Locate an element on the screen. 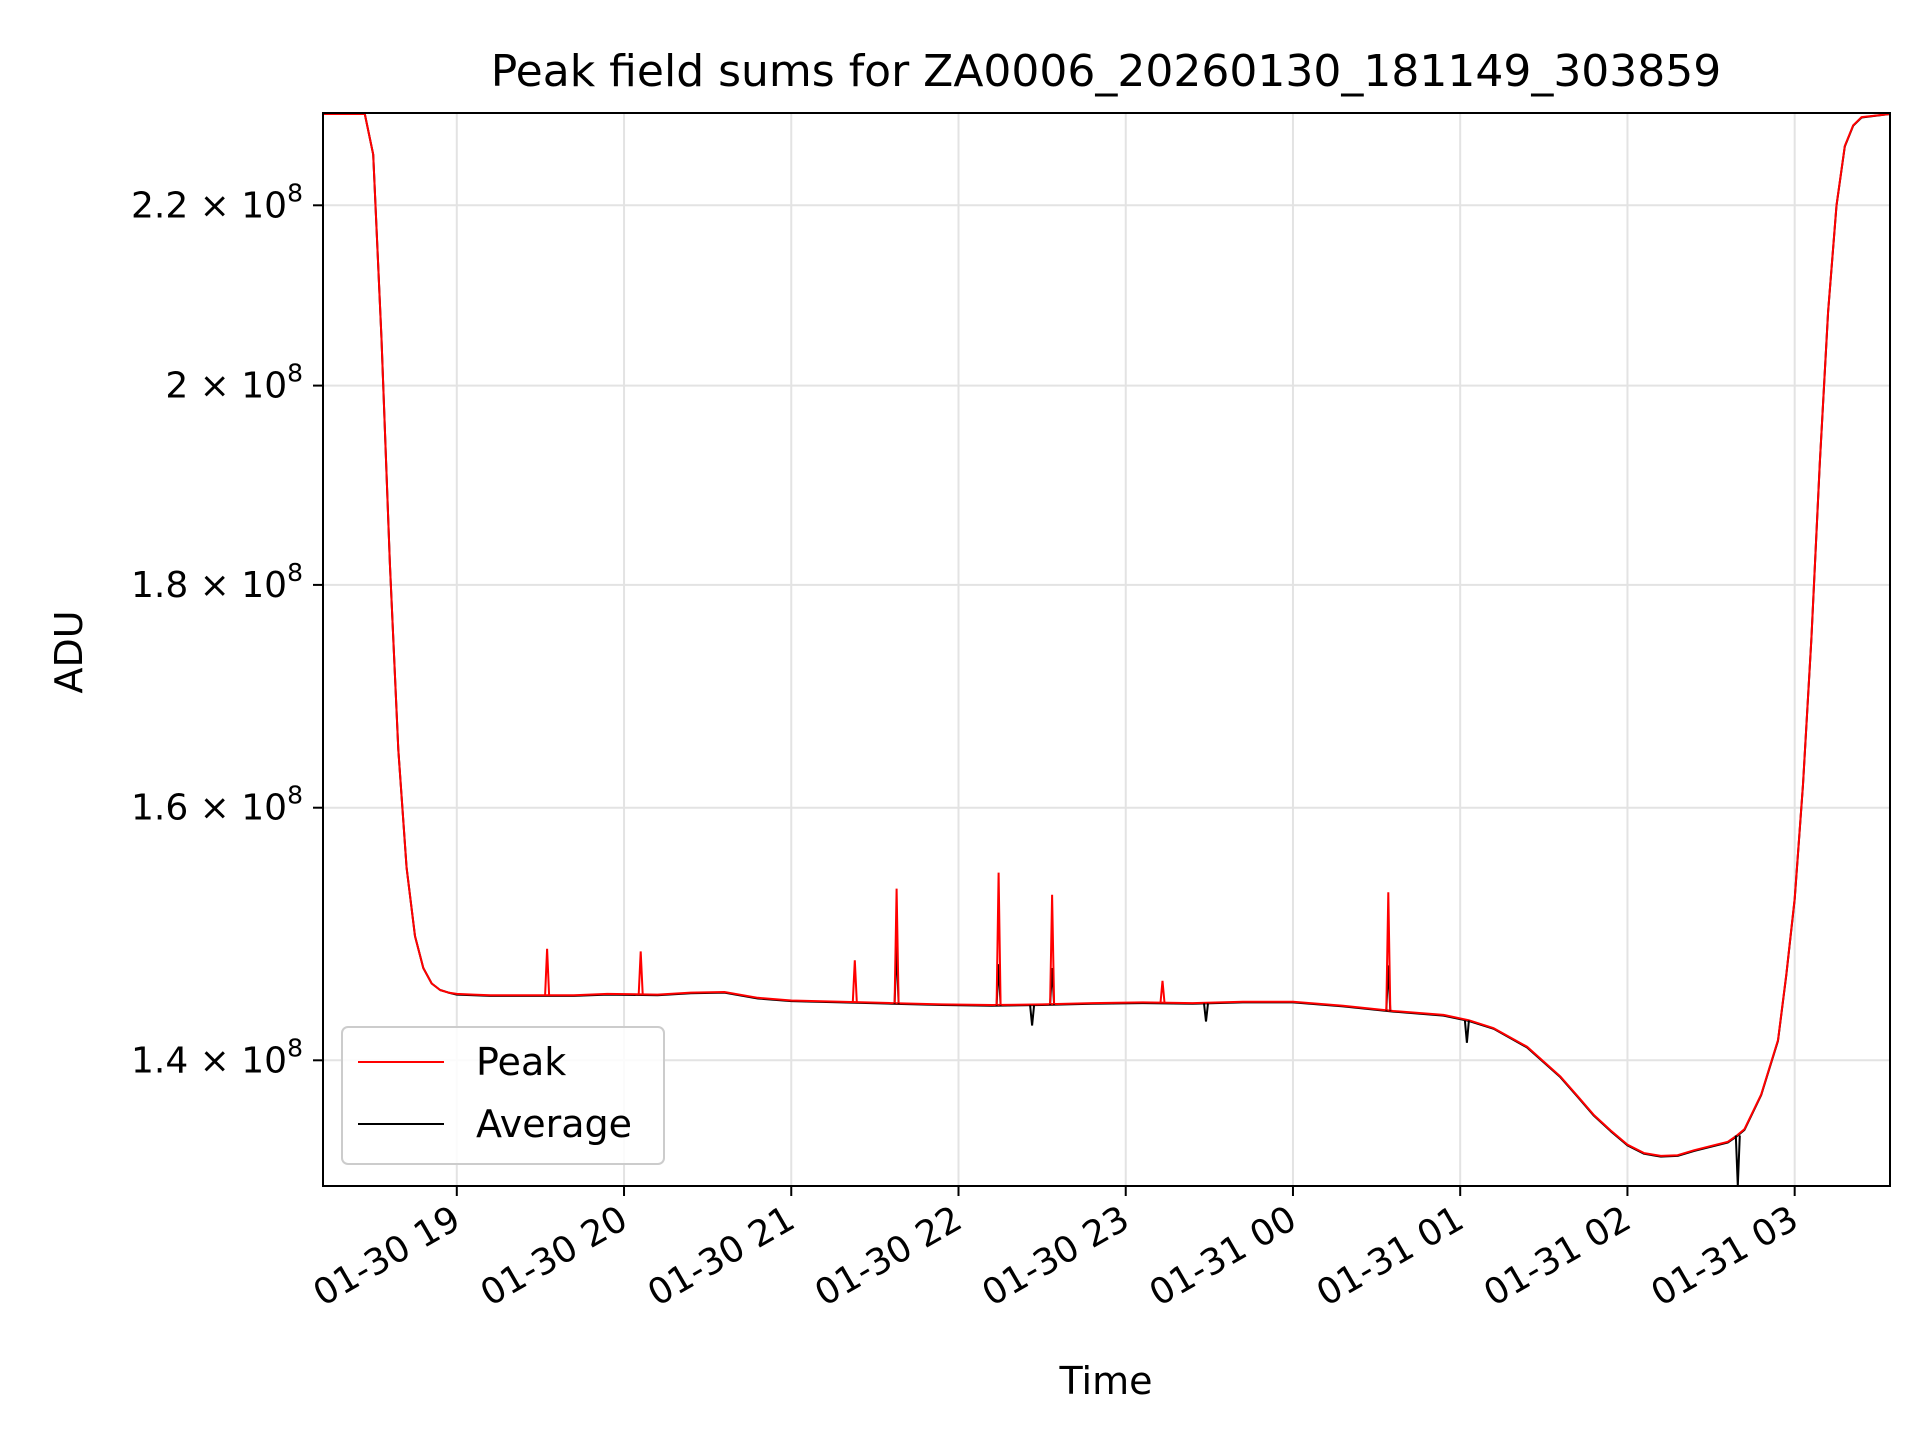  legend: Peak Average is located at coordinates (503, 1095).